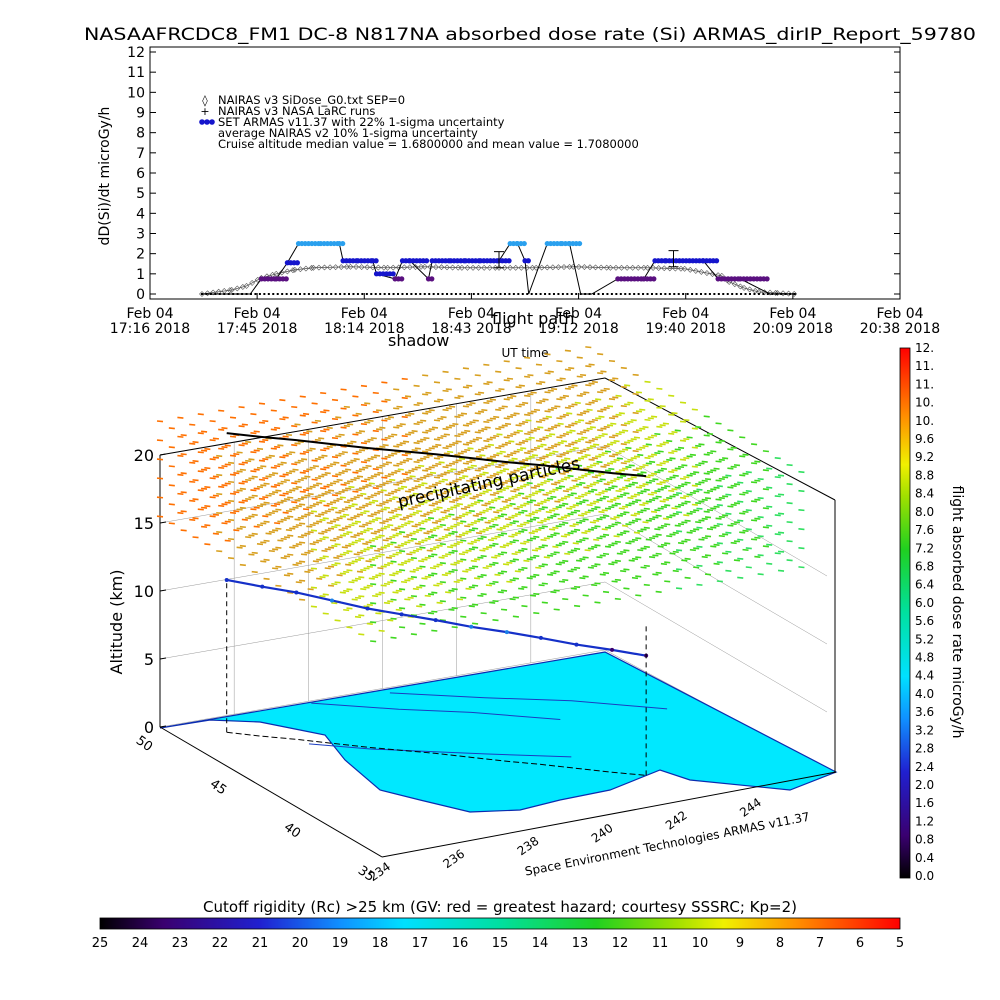 This screenshot has width=1000, height=1000. What do you see at coordinates (380, 943) in the screenshot?
I see `bottom-colorbar-tick: 18` at bounding box center [380, 943].